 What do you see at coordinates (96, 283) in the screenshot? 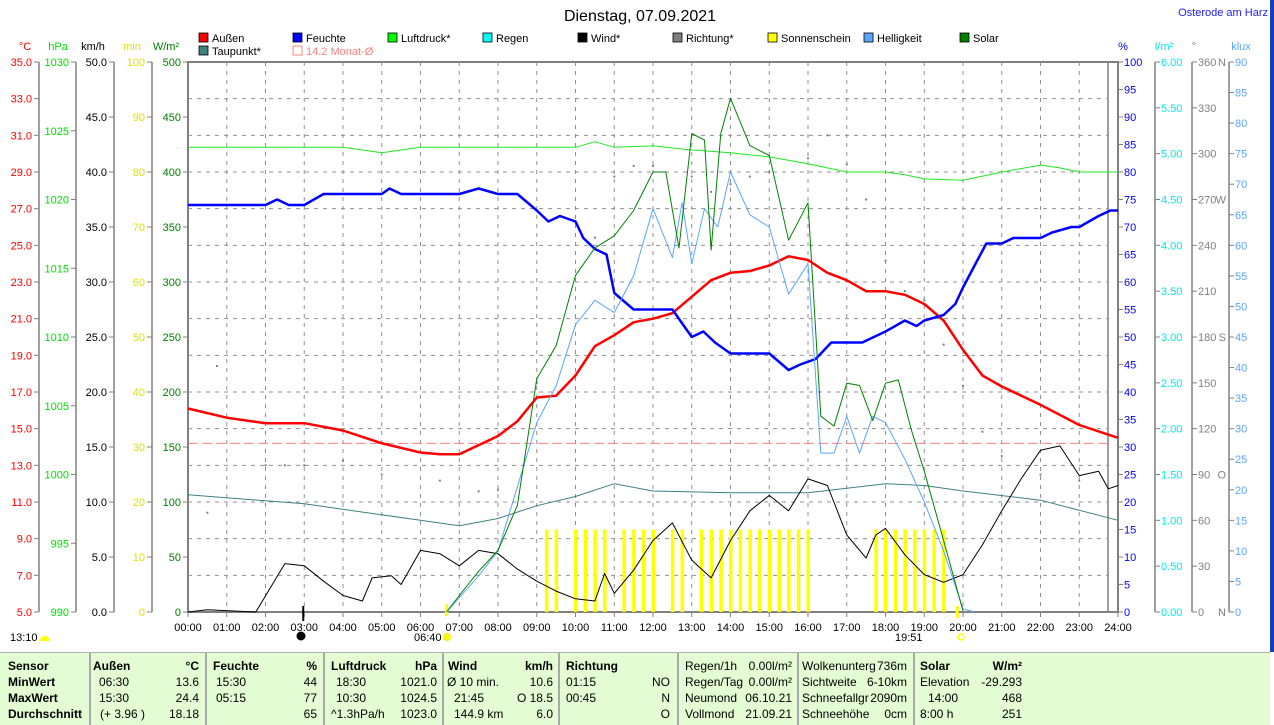
I see `y-tick-label-wind: 30.0` at bounding box center [96, 283].